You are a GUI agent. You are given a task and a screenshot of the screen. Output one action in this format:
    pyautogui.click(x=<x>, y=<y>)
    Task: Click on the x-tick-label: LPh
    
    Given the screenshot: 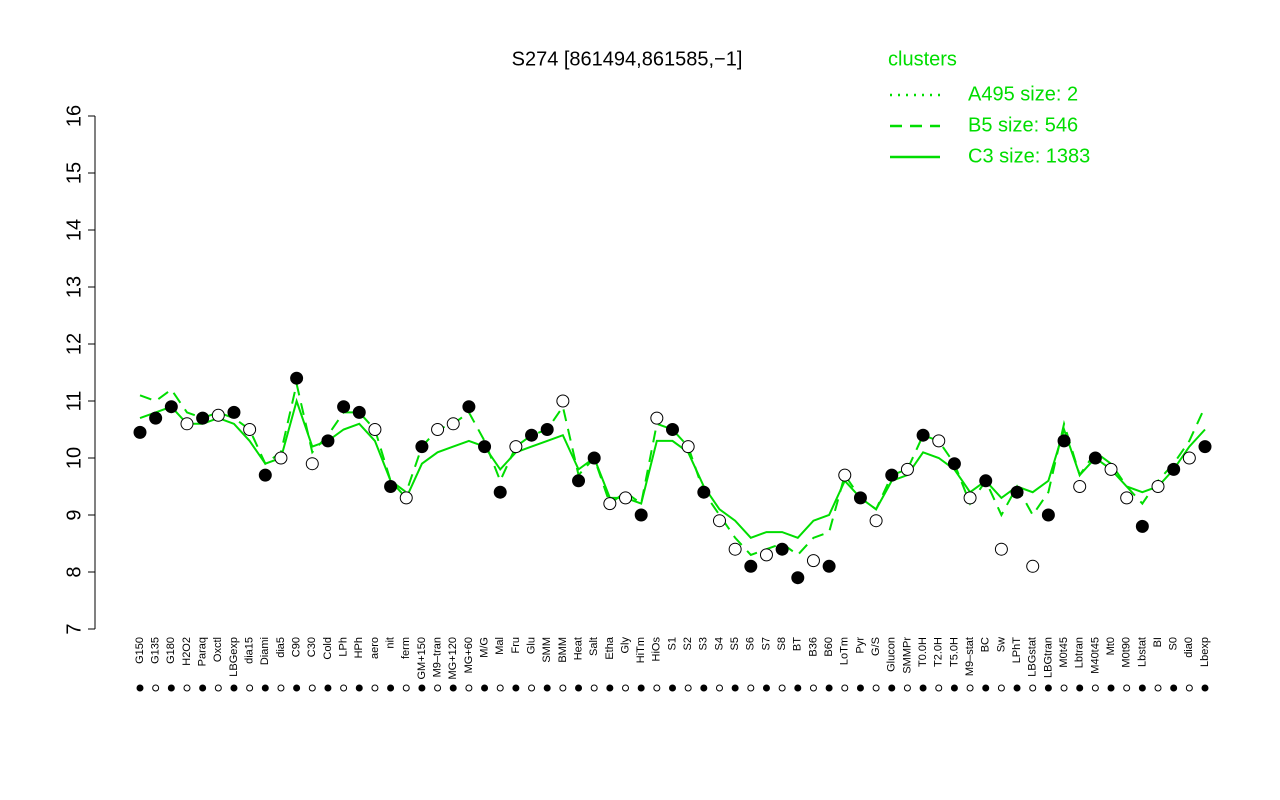 What is the action you would take?
    pyautogui.click(x=344, y=647)
    